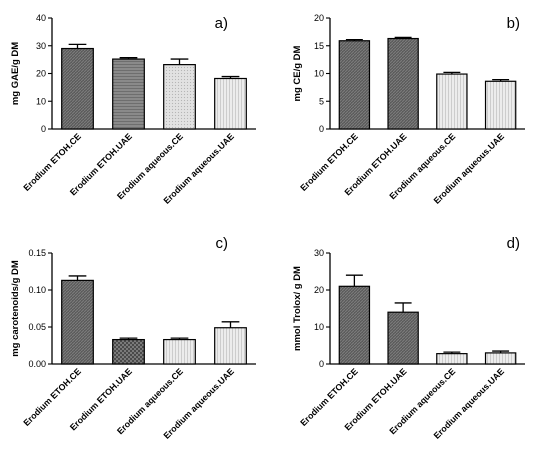  Describe the element at coordinates (221, 23) in the screenshot. I see `panel-label: a)` at that location.